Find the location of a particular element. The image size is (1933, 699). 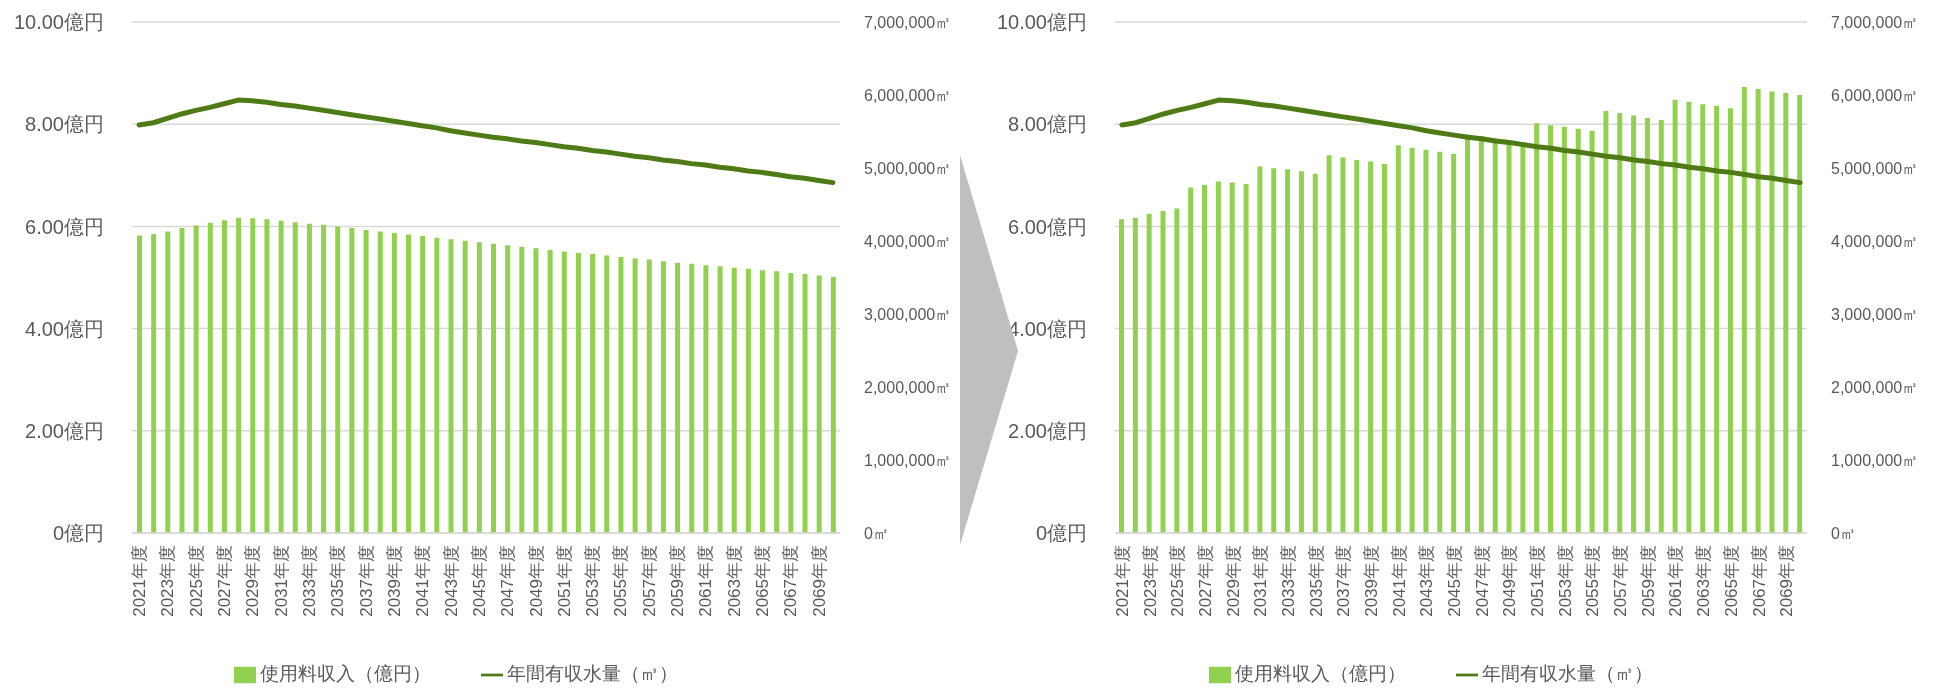

legend-label: 使用料収入（億円） is located at coordinates (345, 673).